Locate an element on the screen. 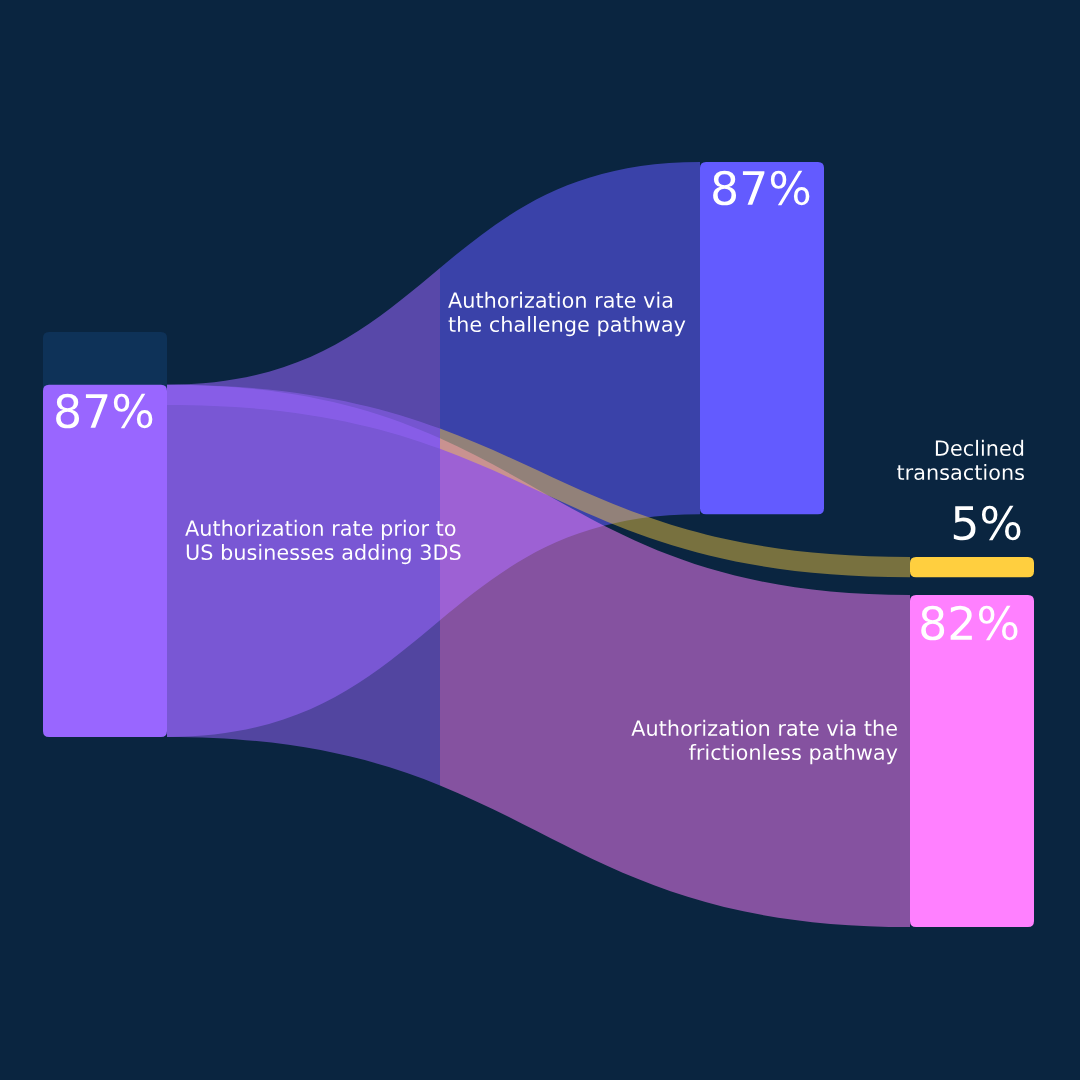  category-label: Authorization rate prior to US businesses adding 3DS is located at coordinates (323, 542).